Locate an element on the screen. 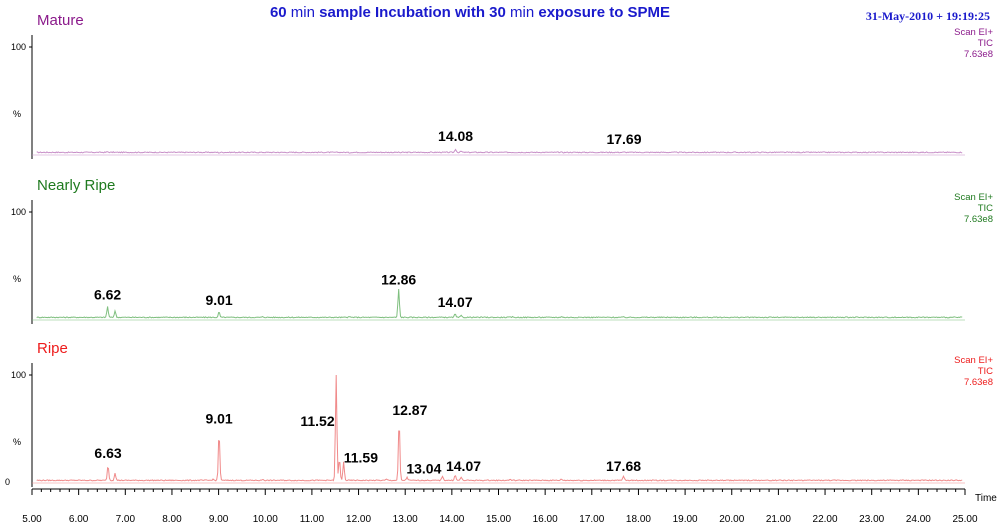  peak-label: 11.59 is located at coordinates (361, 457).